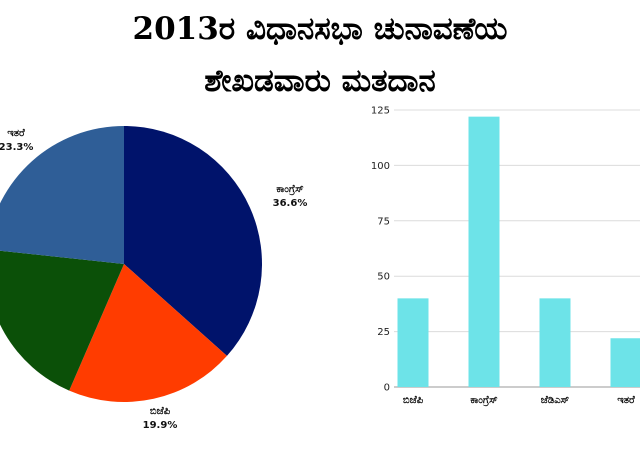 The height and width of the screenshot is (450, 640). What do you see at coordinates (387, 388) in the screenshot?
I see `y-tick-label: 0` at bounding box center [387, 388].